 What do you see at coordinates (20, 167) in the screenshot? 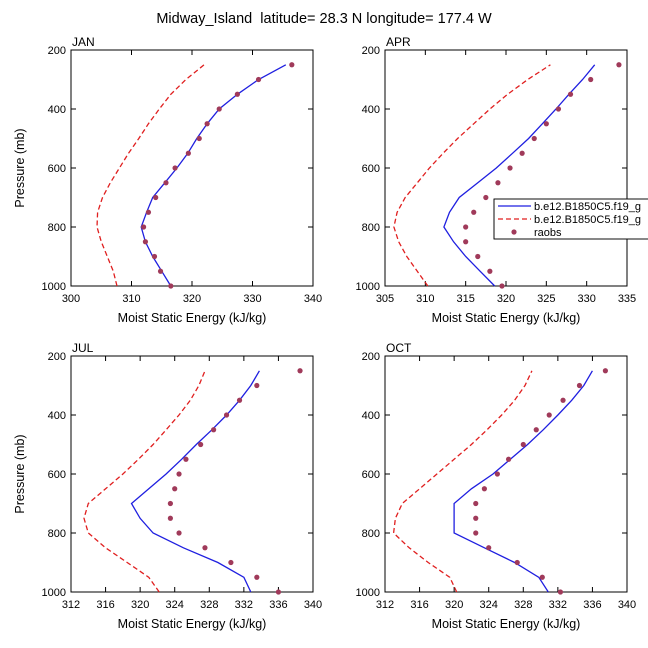
I see `y-axis-label: Pressure (mb)` at bounding box center [20, 167].